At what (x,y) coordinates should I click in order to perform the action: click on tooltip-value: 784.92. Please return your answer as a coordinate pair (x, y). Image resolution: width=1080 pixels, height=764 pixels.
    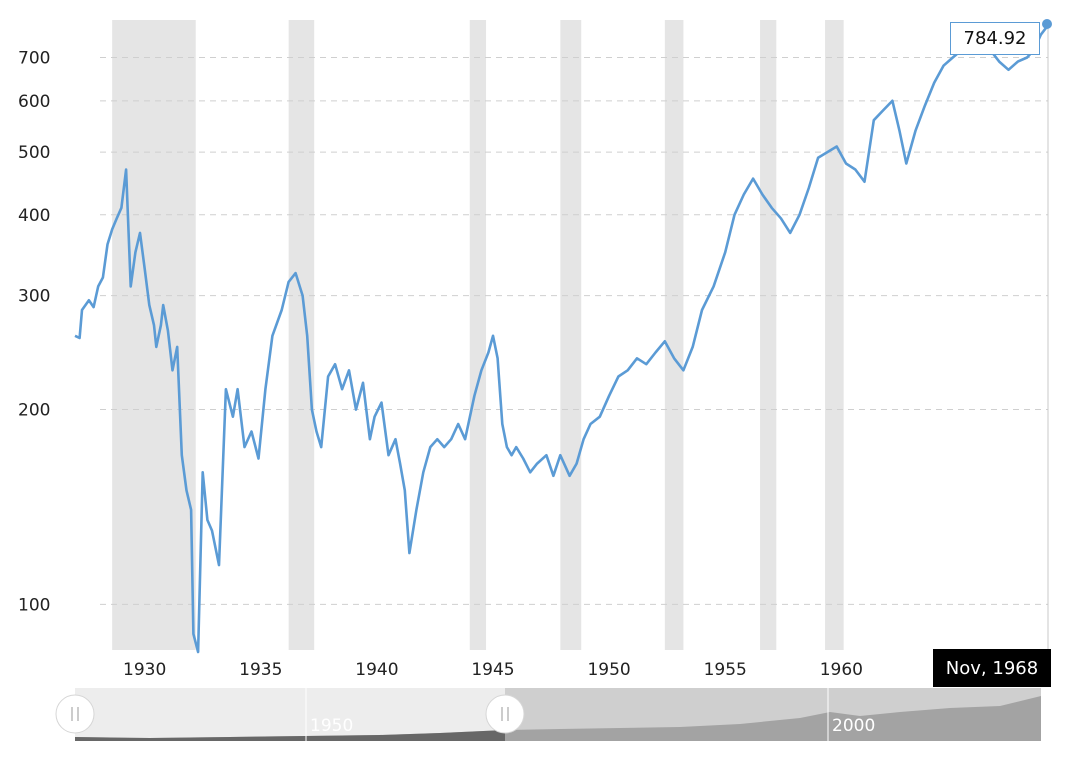
    Looking at the image, I should click on (995, 38).